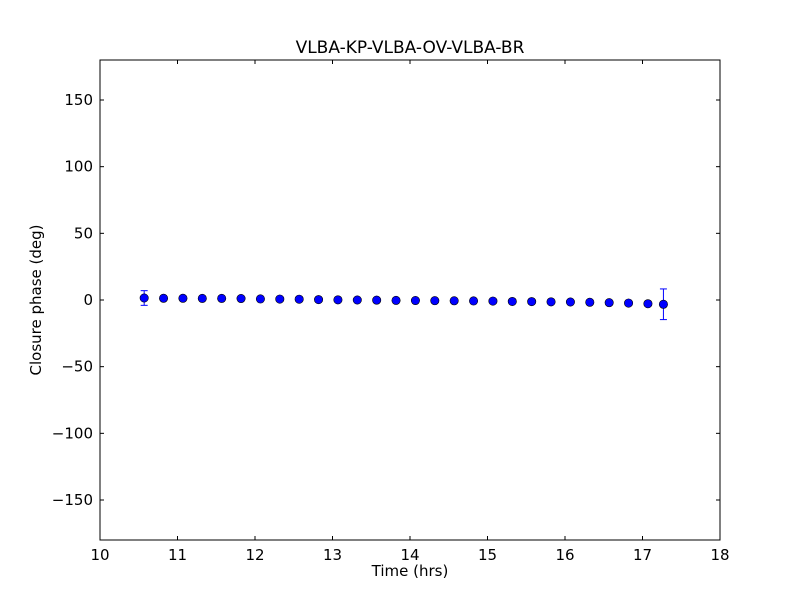 This screenshot has width=800, height=600. What do you see at coordinates (88, 300) in the screenshot?
I see `y-tick-label: 0` at bounding box center [88, 300].